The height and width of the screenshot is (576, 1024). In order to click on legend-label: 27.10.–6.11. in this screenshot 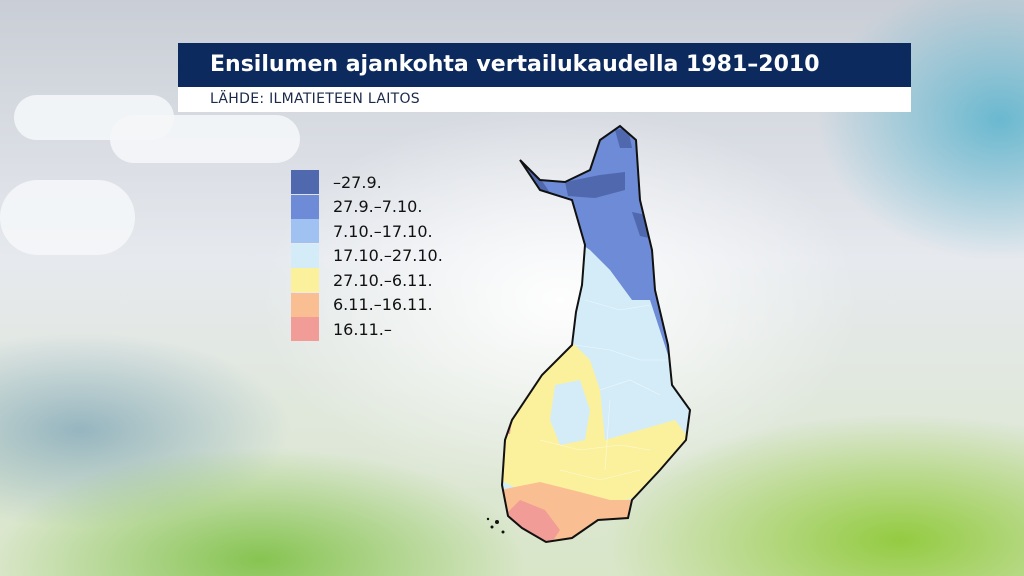, I will do `click(383, 280)`.